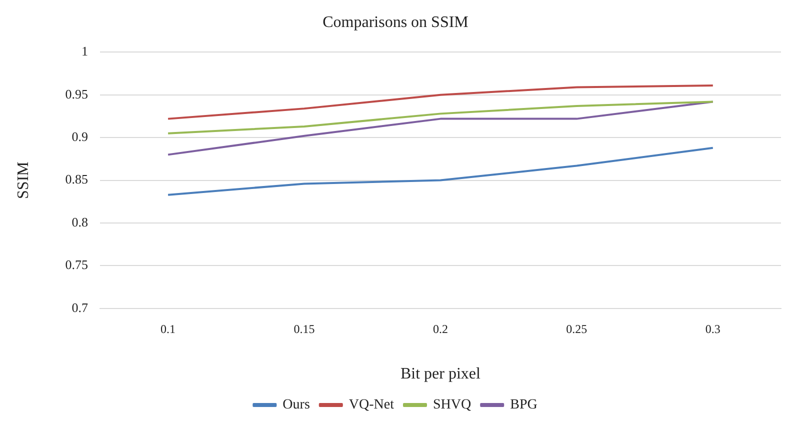 This screenshot has height=427, width=801. Describe the element at coordinates (80, 222) in the screenshot. I see `y-tick-label: 0.8` at that location.